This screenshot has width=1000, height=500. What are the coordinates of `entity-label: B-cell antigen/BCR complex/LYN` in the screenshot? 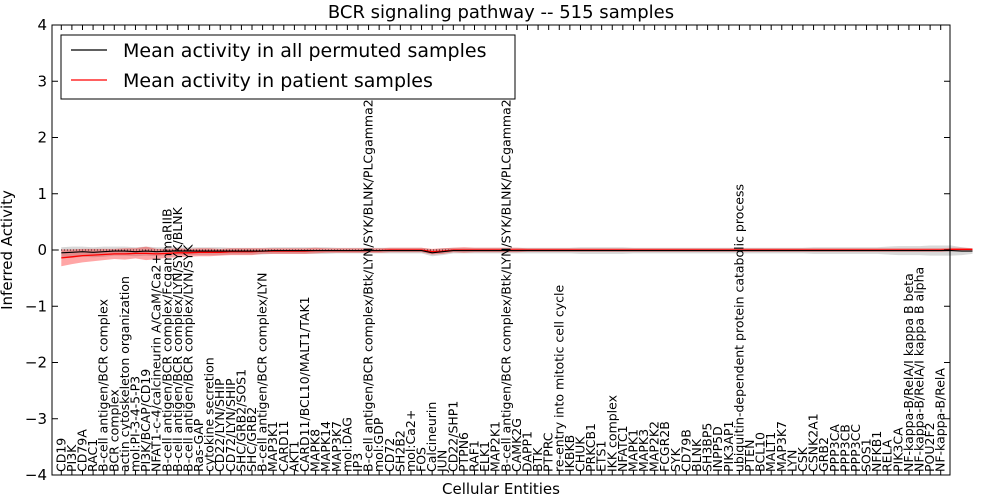 It's located at (262, 373).